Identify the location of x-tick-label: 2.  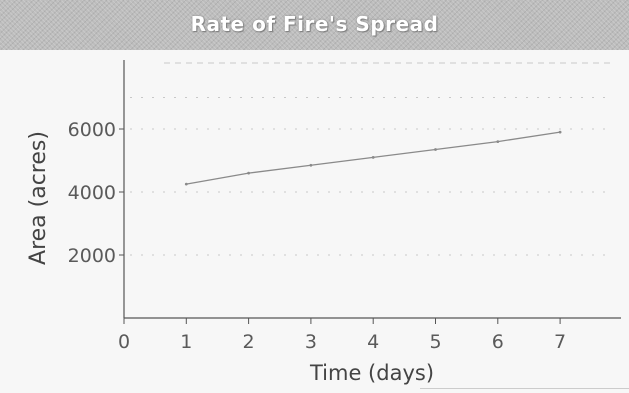
(249, 342).